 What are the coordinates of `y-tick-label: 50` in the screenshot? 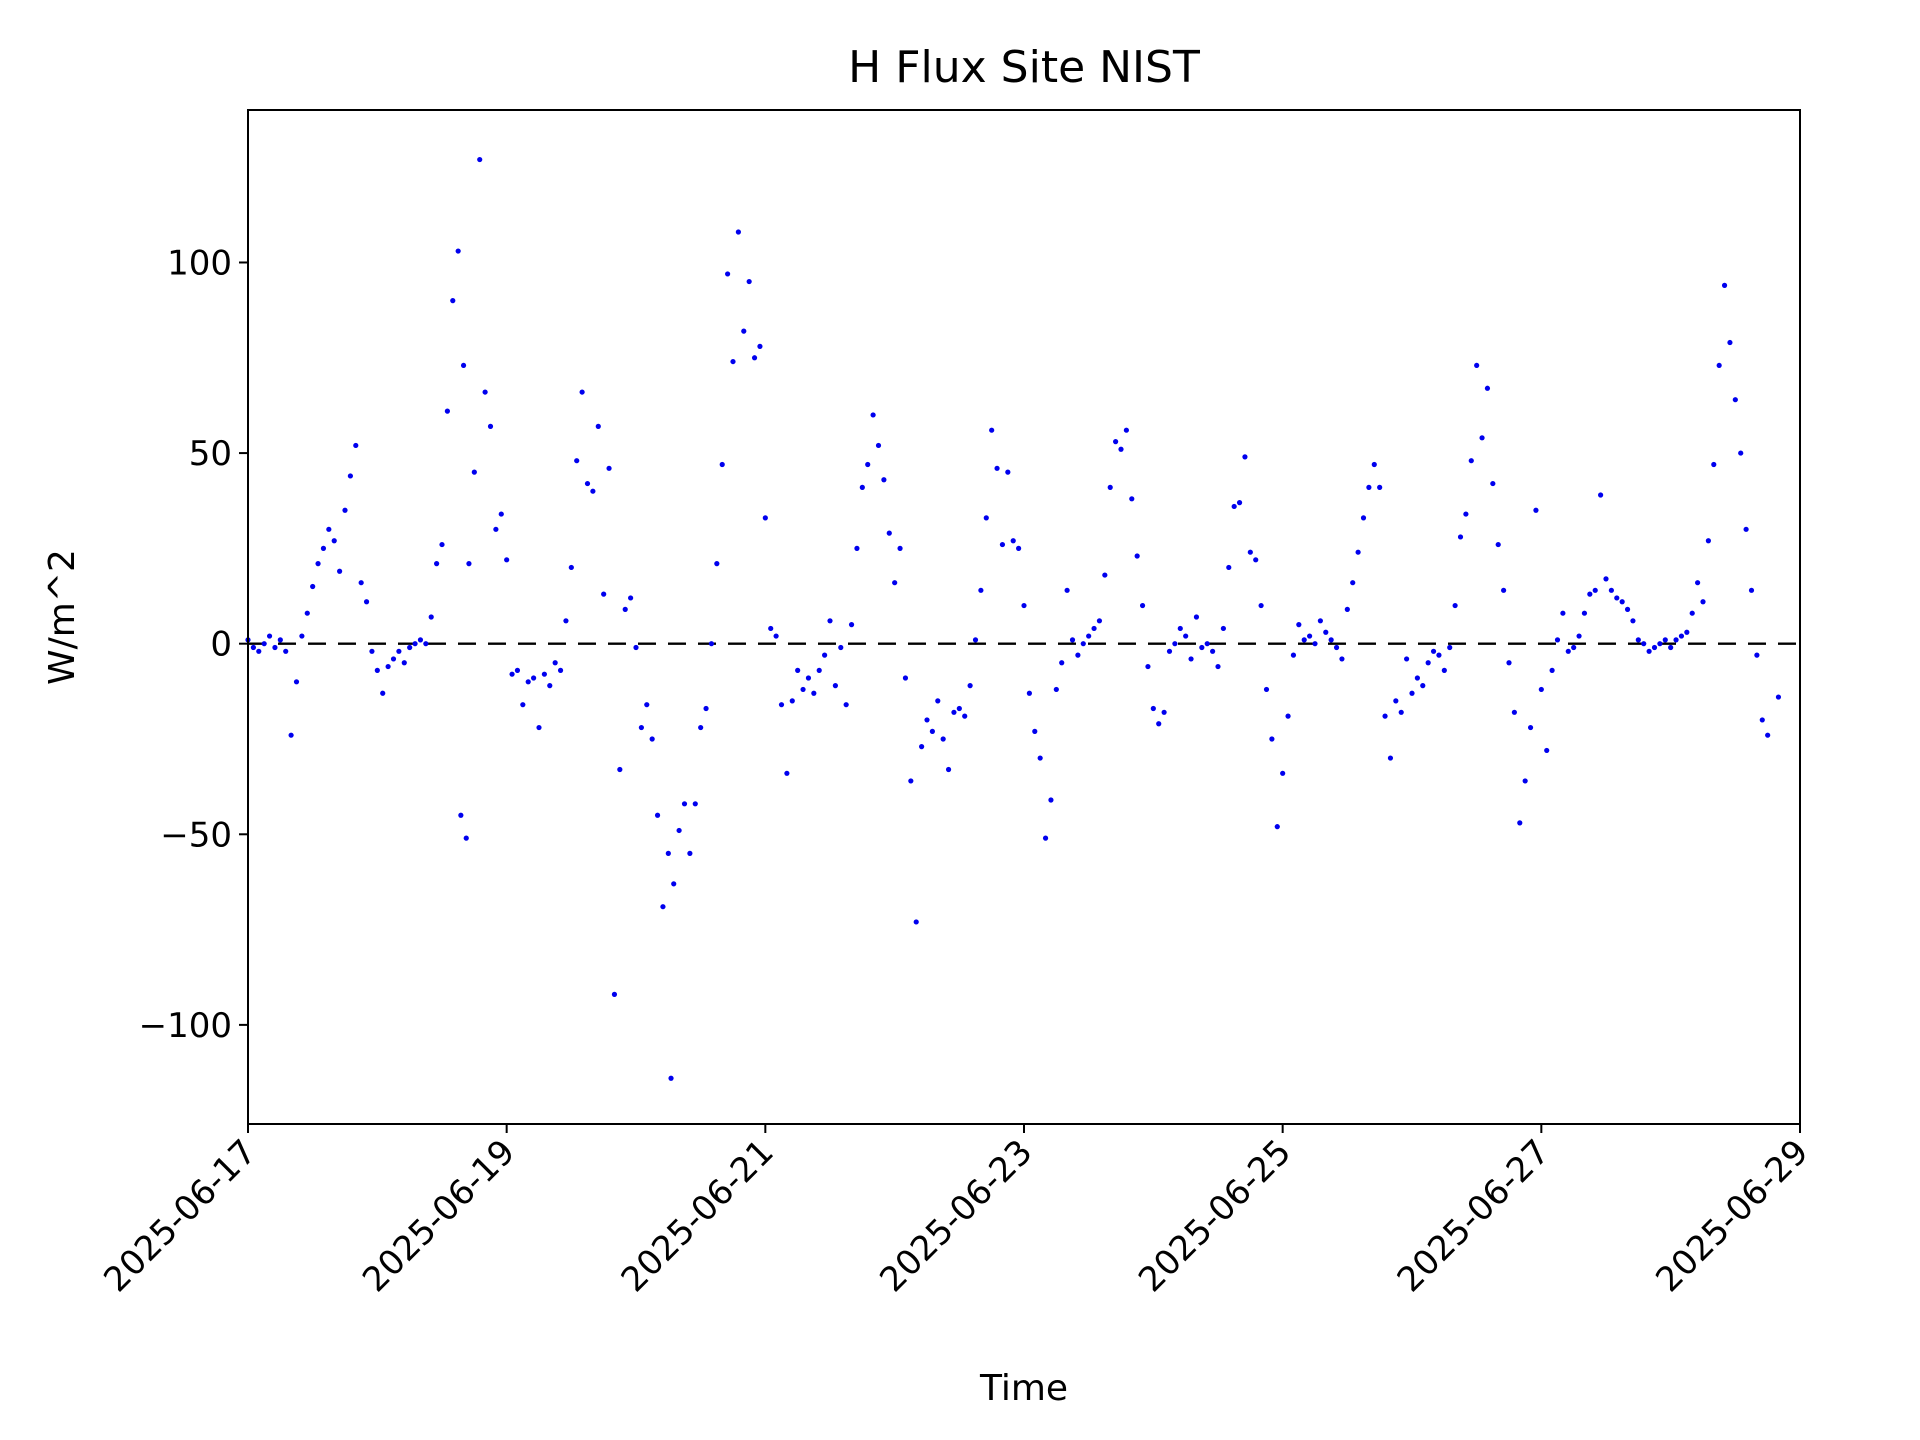 It's located at (210, 454).